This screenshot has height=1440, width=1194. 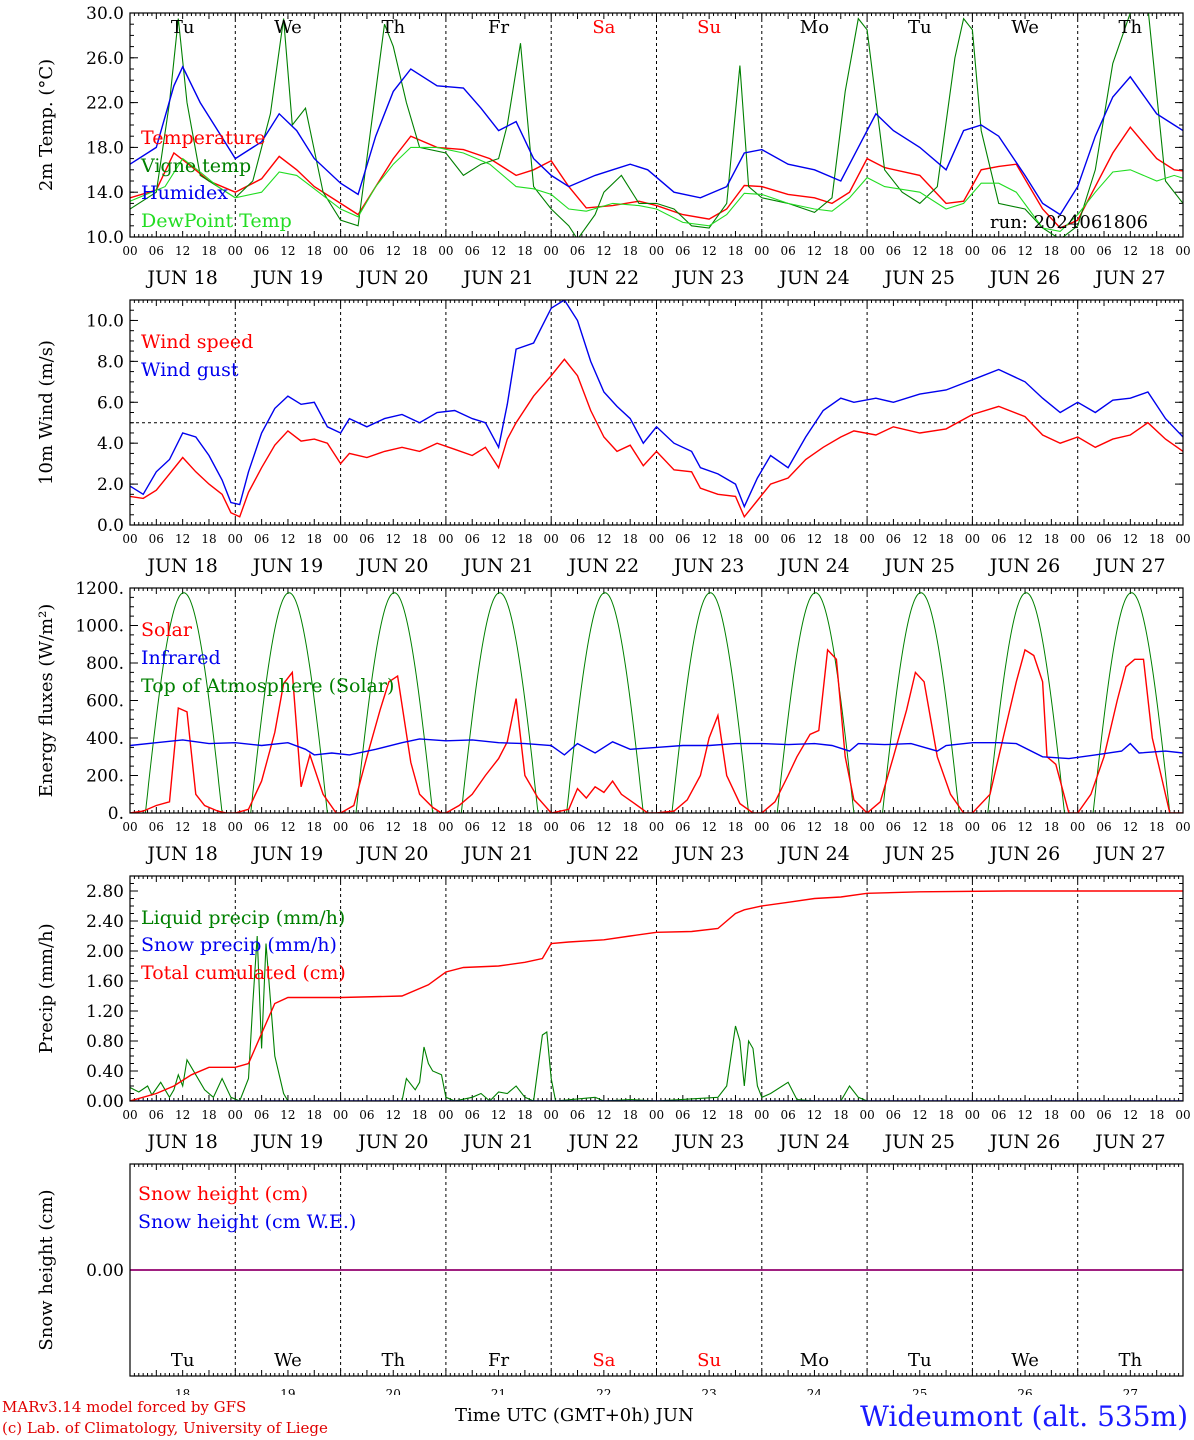 I want to click on day-number-label: 23, so click(x=709, y=1391).